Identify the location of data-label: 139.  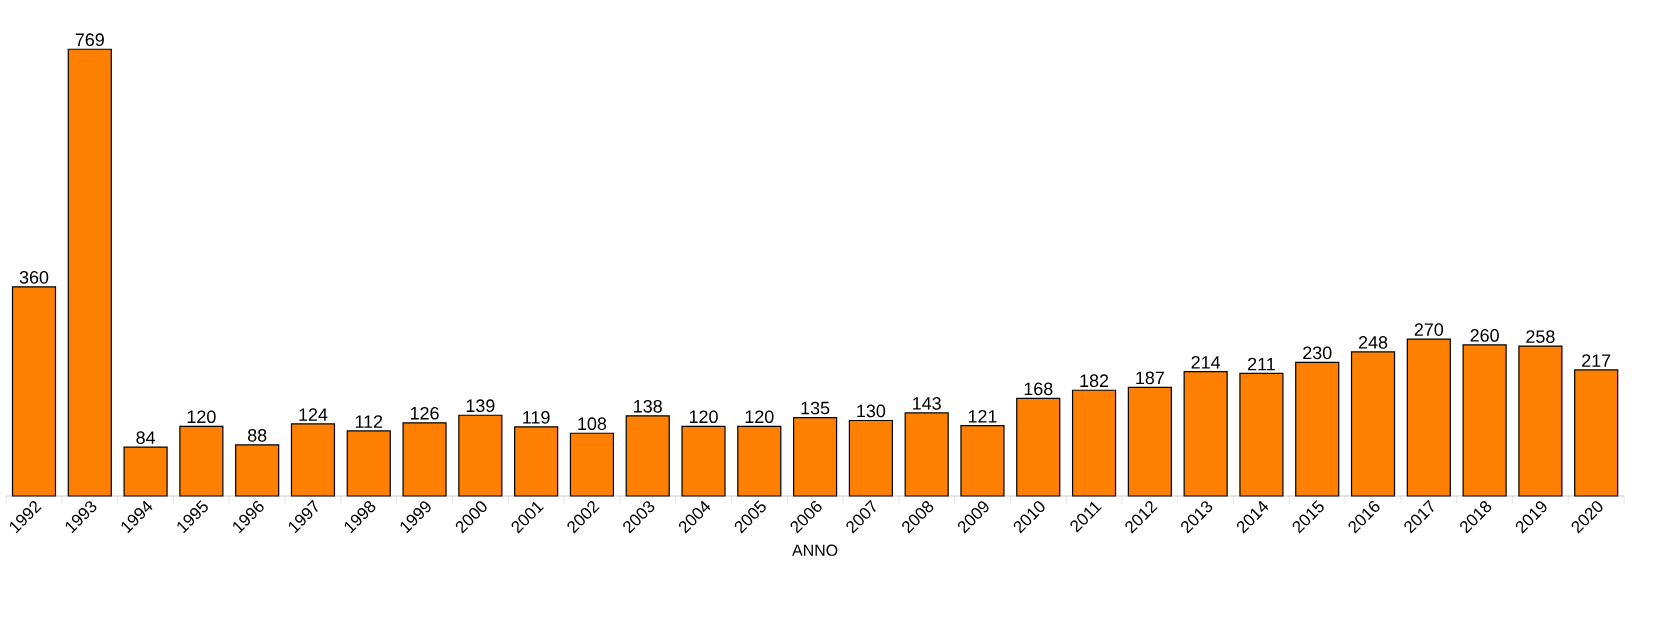
(480, 406).